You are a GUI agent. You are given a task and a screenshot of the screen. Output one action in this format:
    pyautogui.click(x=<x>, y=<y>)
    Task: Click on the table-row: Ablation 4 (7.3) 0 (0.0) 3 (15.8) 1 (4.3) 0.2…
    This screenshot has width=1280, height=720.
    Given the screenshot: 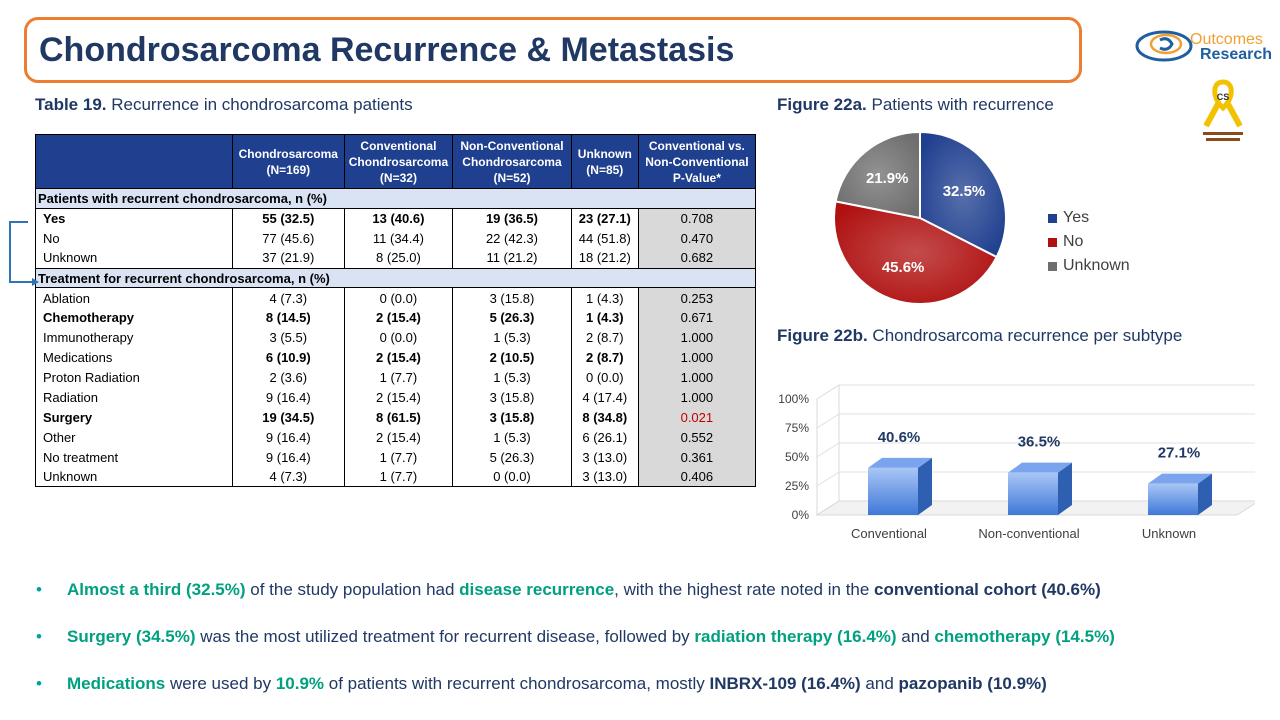 What is the action you would take?
    pyautogui.click(x=396, y=297)
    